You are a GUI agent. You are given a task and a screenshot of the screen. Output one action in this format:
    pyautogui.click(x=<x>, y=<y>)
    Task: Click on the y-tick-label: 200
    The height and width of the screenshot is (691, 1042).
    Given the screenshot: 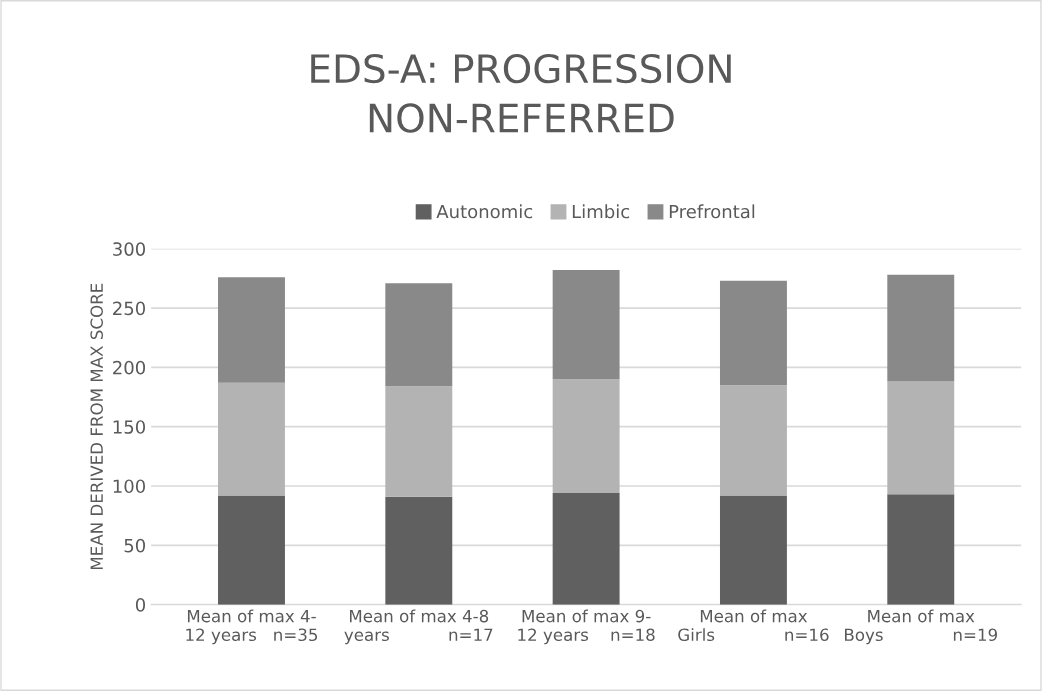 What is the action you would take?
    pyautogui.click(x=129, y=367)
    